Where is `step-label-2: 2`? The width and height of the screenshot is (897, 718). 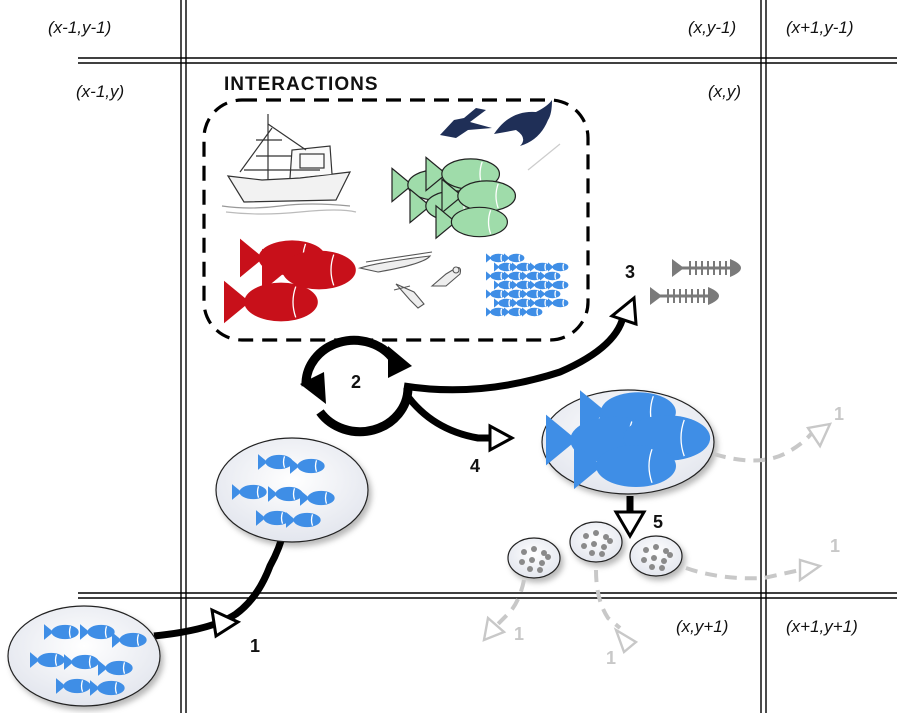
step-label-2: 2 is located at coordinates (356, 382).